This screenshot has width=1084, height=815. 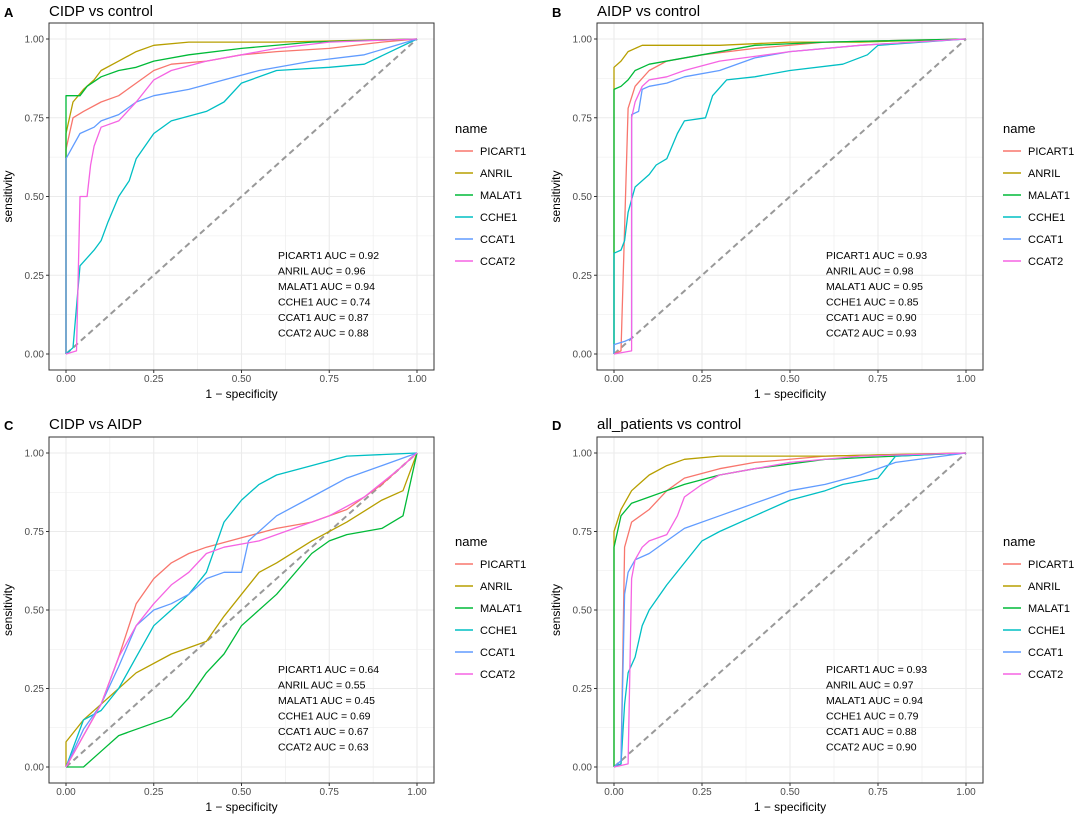 I want to click on chart-title: CIDP vs control, so click(x=101, y=11).